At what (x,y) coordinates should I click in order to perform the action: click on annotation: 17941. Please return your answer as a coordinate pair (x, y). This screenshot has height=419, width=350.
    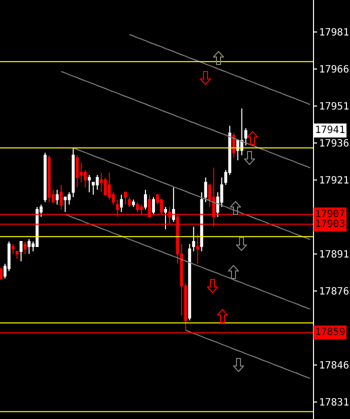
    Looking at the image, I should click on (330, 130).